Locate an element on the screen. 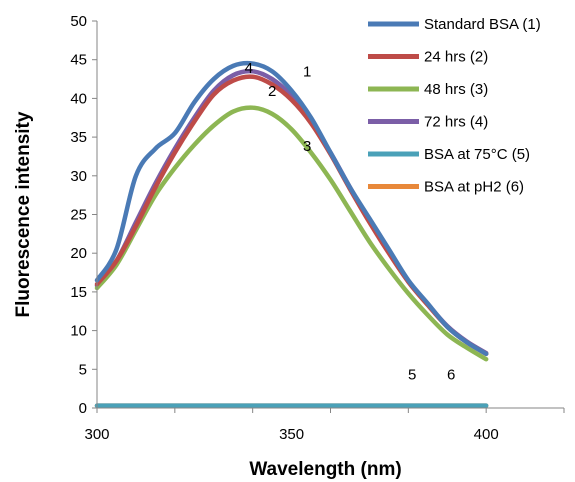 This screenshot has width=575, height=482. y-tick-label: 30 is located at coordinates (78, 176).